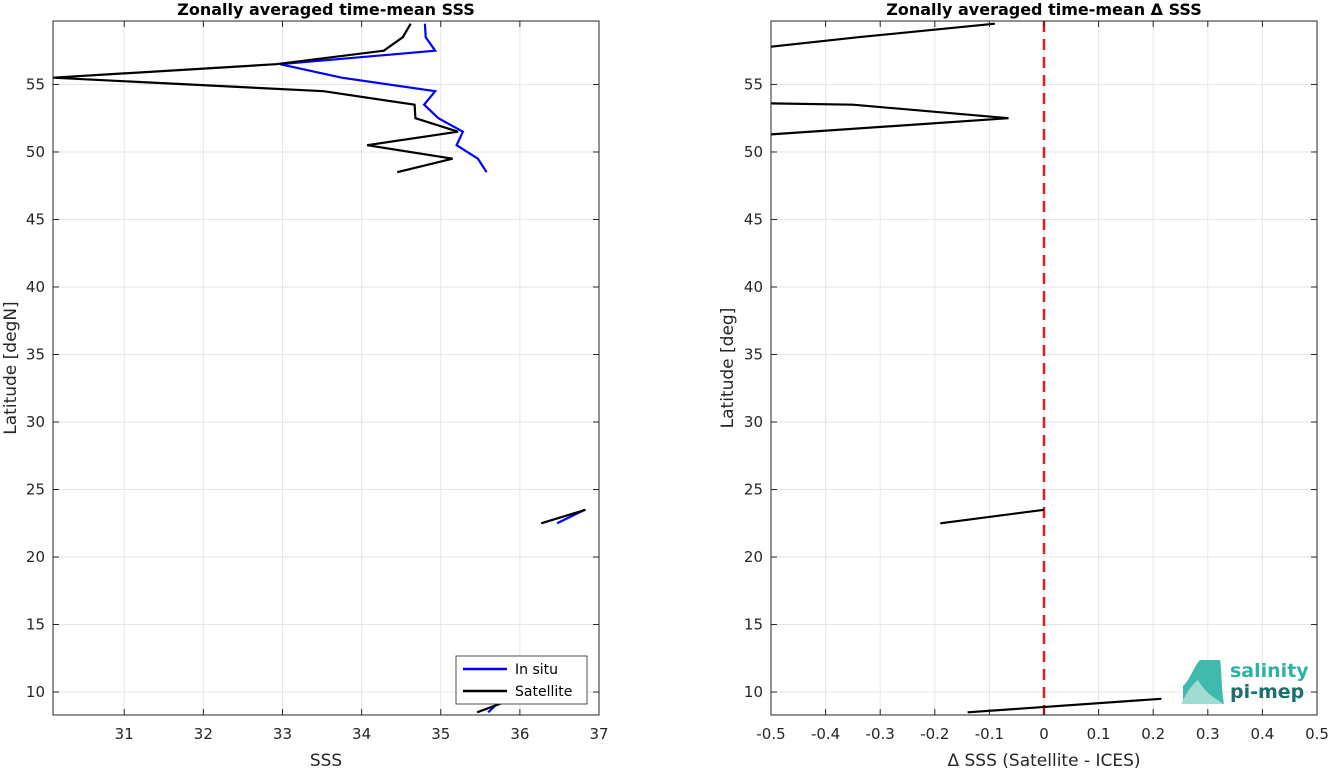 The height and width of the screenshot is (769, 1330). I want to click on logo-text-salinity: salinity, so click(1269, 671).